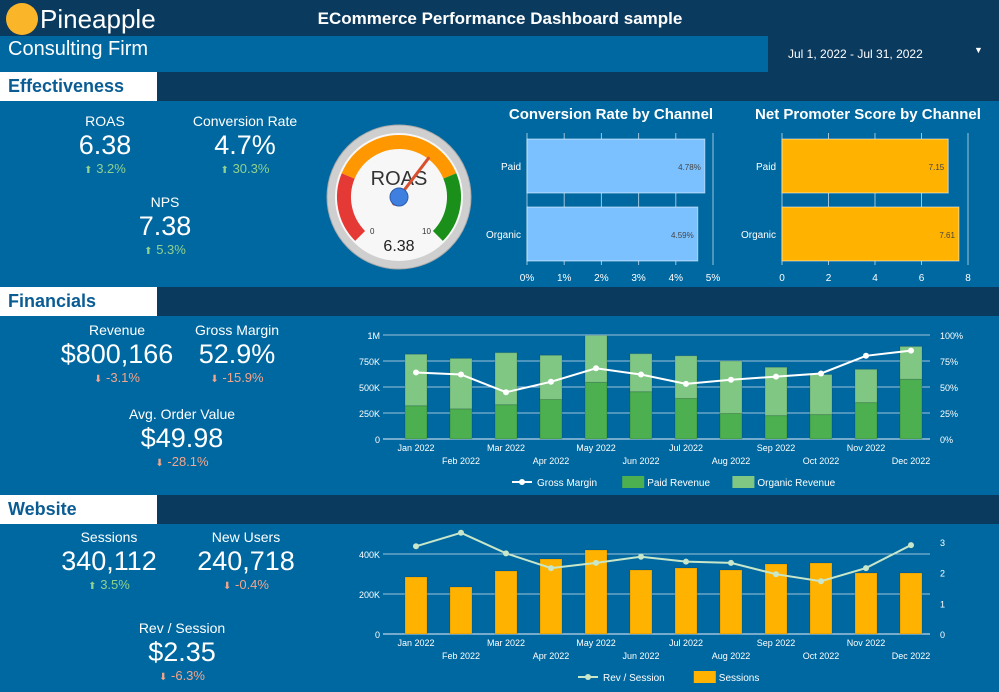  I want to click on legend-swatch-icon, so click(743, 482).